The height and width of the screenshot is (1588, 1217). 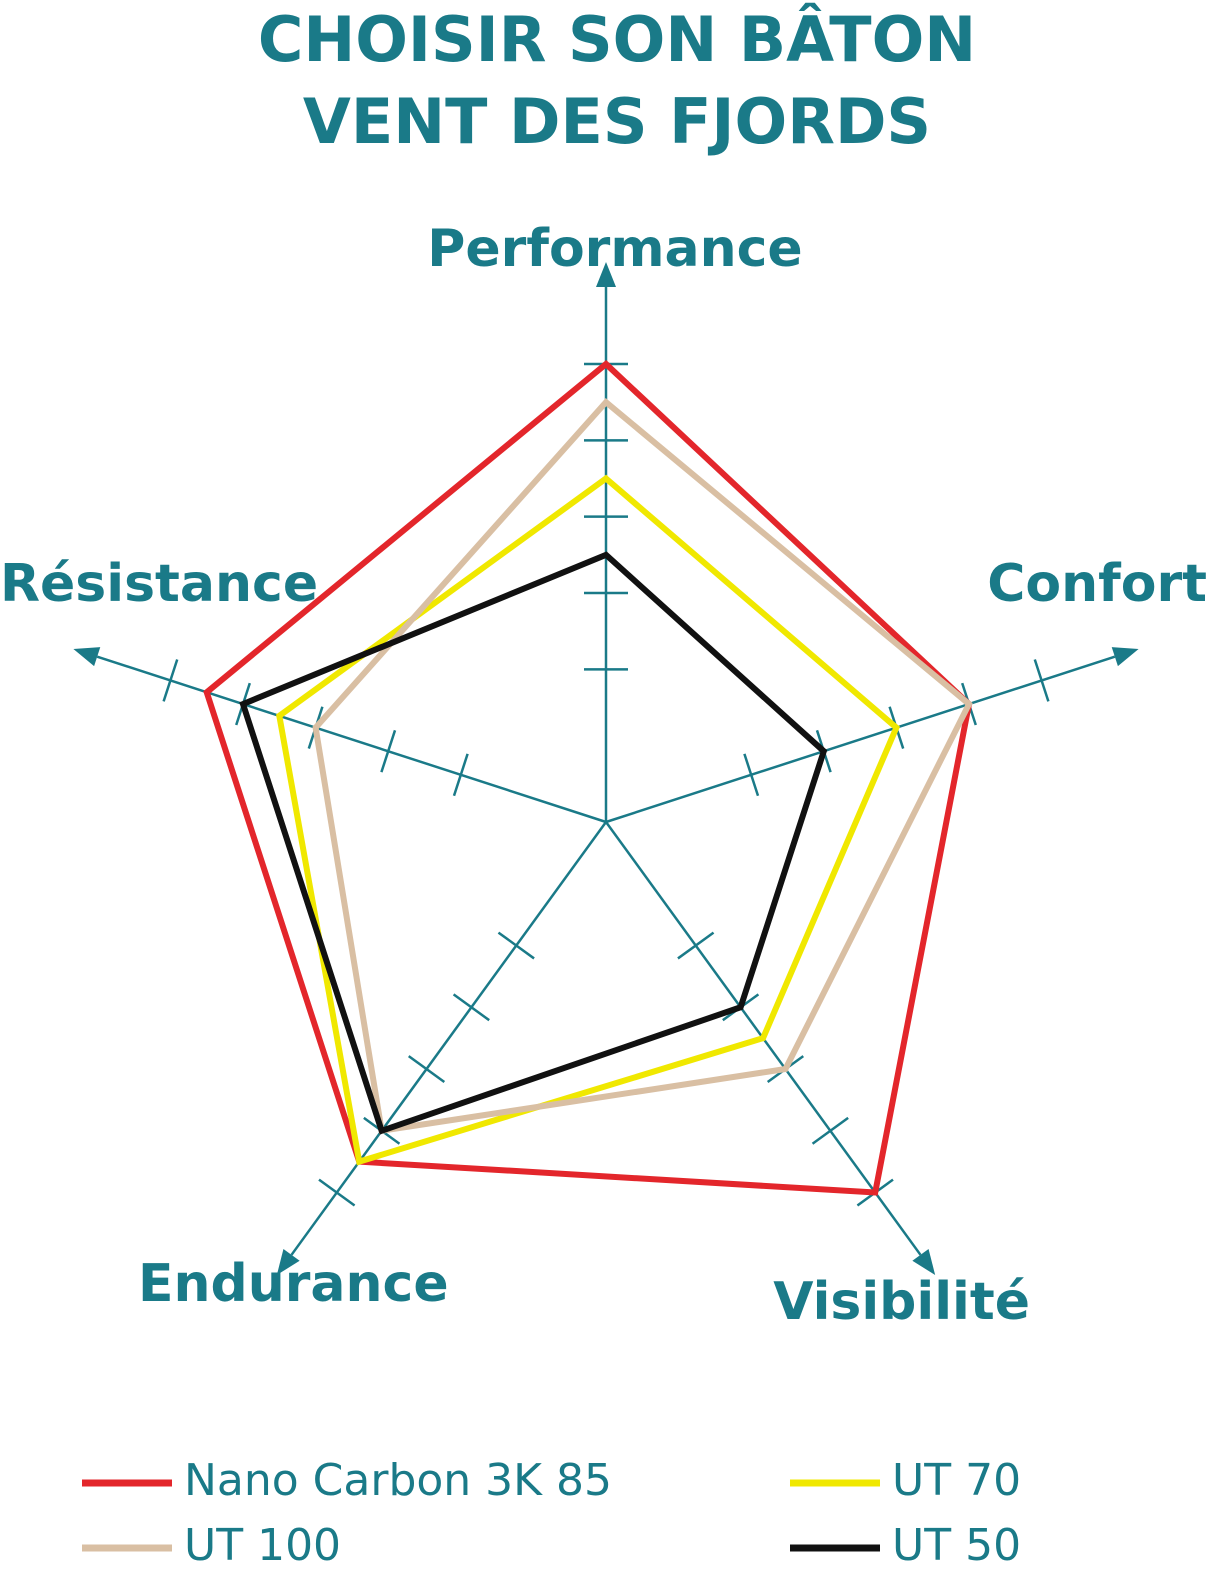 What do you see at coordinates (262, 1545) in the screenshot?
I see `legend-label: UT 100` at bounding box center [262, 1545].